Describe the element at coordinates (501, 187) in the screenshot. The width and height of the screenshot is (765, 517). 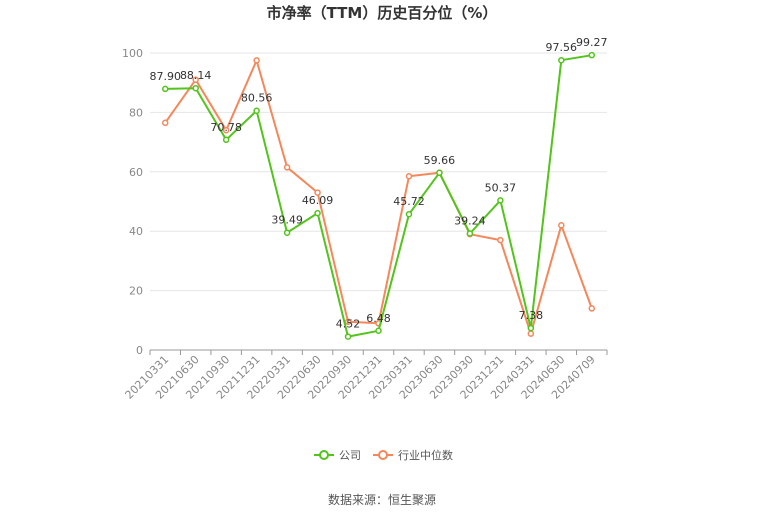
I see `data-label: 50.37` at that location.